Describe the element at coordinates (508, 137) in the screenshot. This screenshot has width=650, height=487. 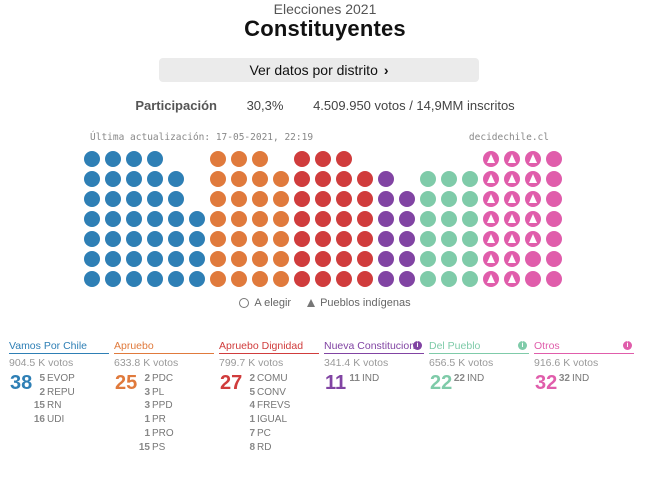
I see `source-link: decidechile.cl` at that location.